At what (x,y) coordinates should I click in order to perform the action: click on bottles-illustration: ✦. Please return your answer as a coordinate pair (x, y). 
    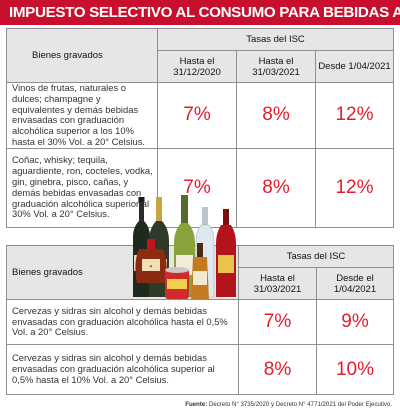
    Looking at the image, I should click on (184, 247).